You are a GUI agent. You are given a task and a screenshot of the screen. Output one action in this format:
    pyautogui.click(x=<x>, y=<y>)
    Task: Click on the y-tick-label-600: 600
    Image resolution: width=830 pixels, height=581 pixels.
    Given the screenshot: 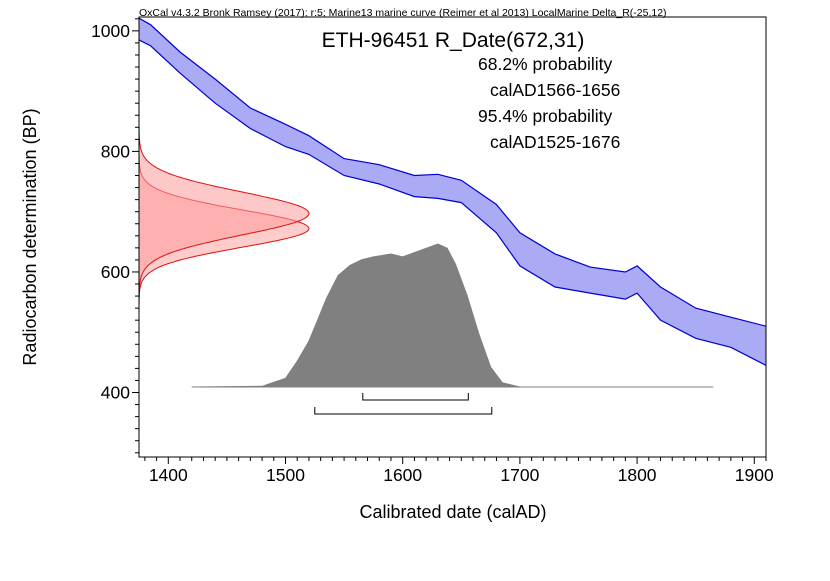 What is the action you would take?
    pyautogui.click(x=115, y=272)
    